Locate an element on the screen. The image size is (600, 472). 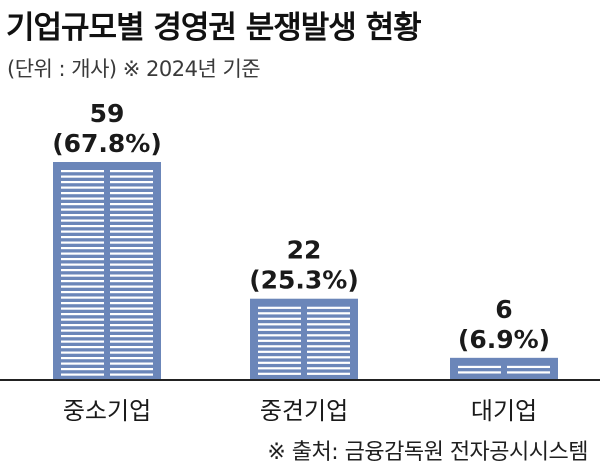
value-label-2: 6 is located at coordinates (503, 309).